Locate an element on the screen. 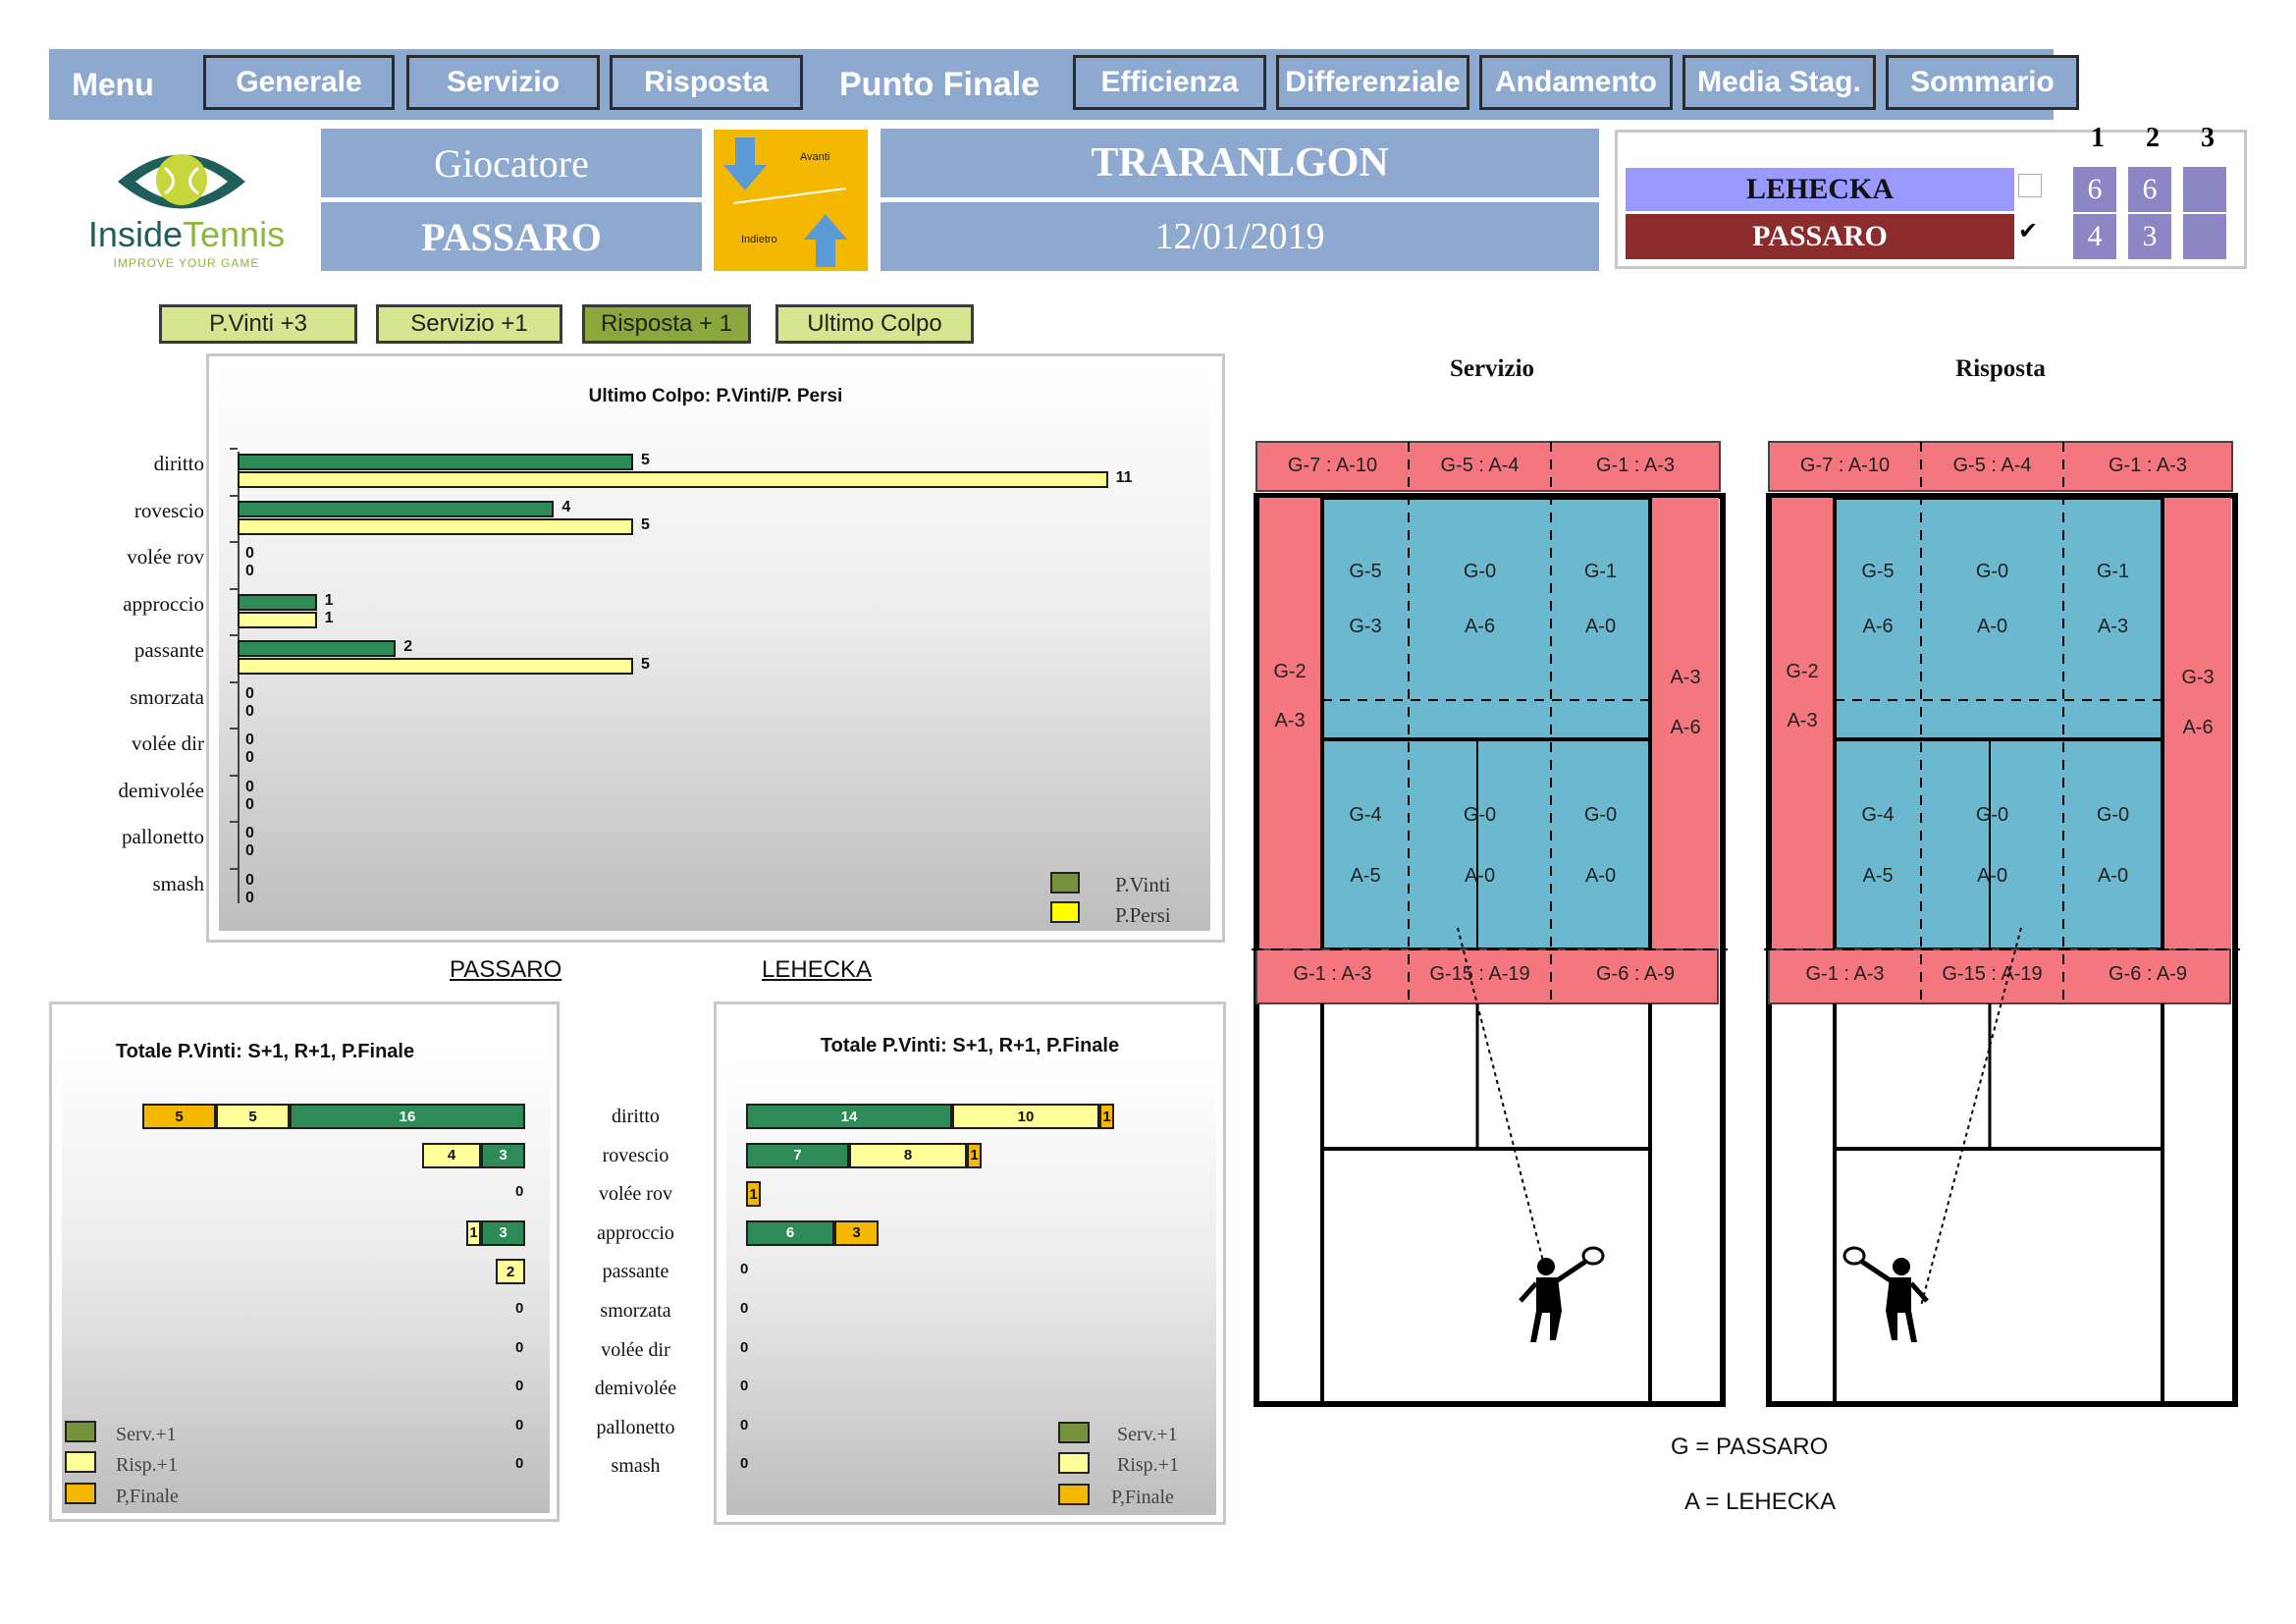 The width and height of the screenshot is (2296, 1624). avanti-label: Avanti is located at coordinates (815, 157).